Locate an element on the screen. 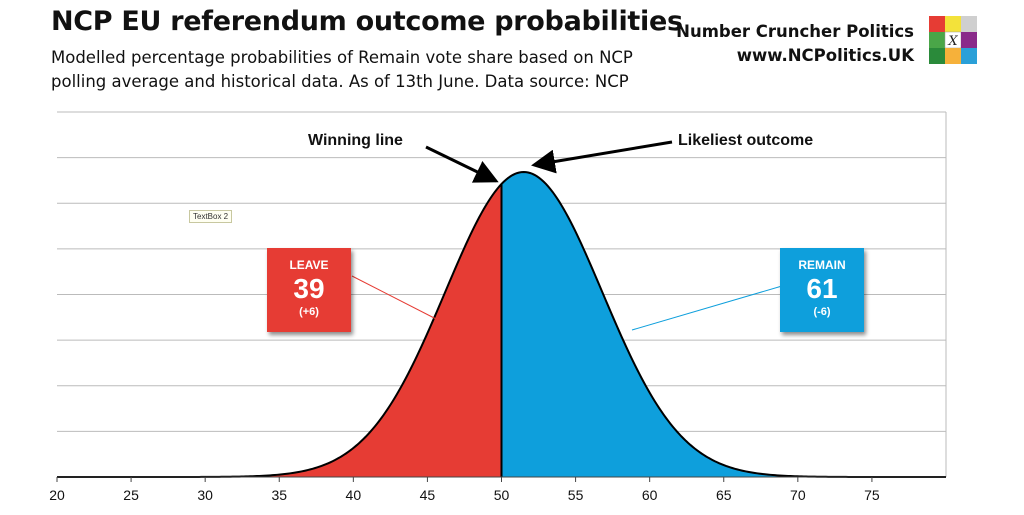 This screenshot has height=515, width=1024. likeliest-outcome-arrow is located at coordinates (602, 157).